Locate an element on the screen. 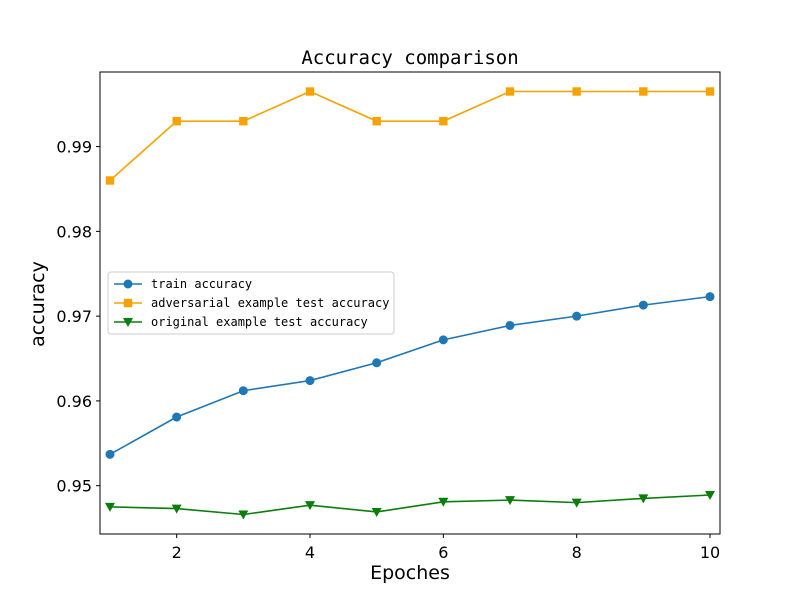 This screenshot has height=600, width=800. series-line-adversarial is located at coordinates (409, 136).